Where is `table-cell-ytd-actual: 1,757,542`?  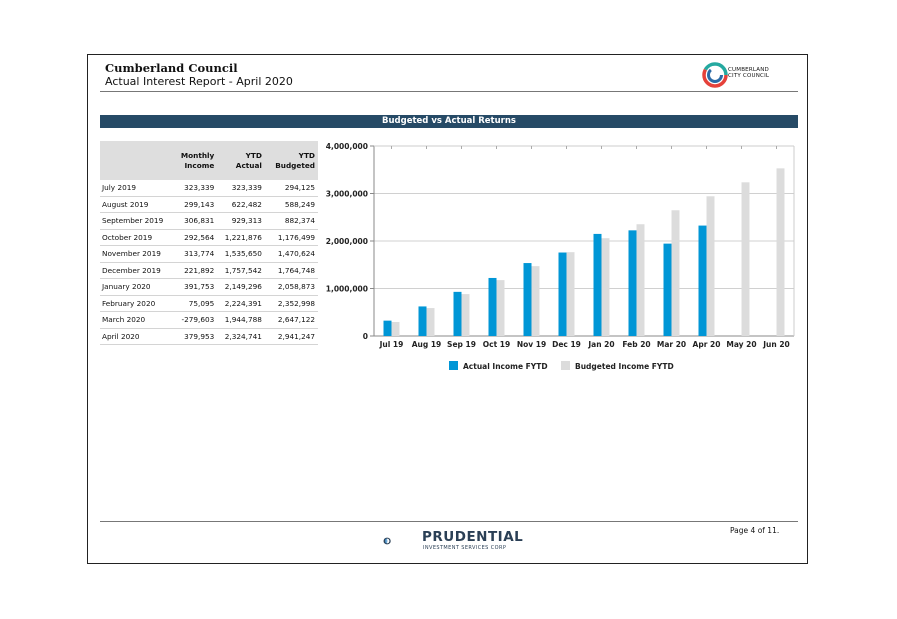 table-cell-ytd-actual: 1,757,542 is located at coordinates (241, 270).